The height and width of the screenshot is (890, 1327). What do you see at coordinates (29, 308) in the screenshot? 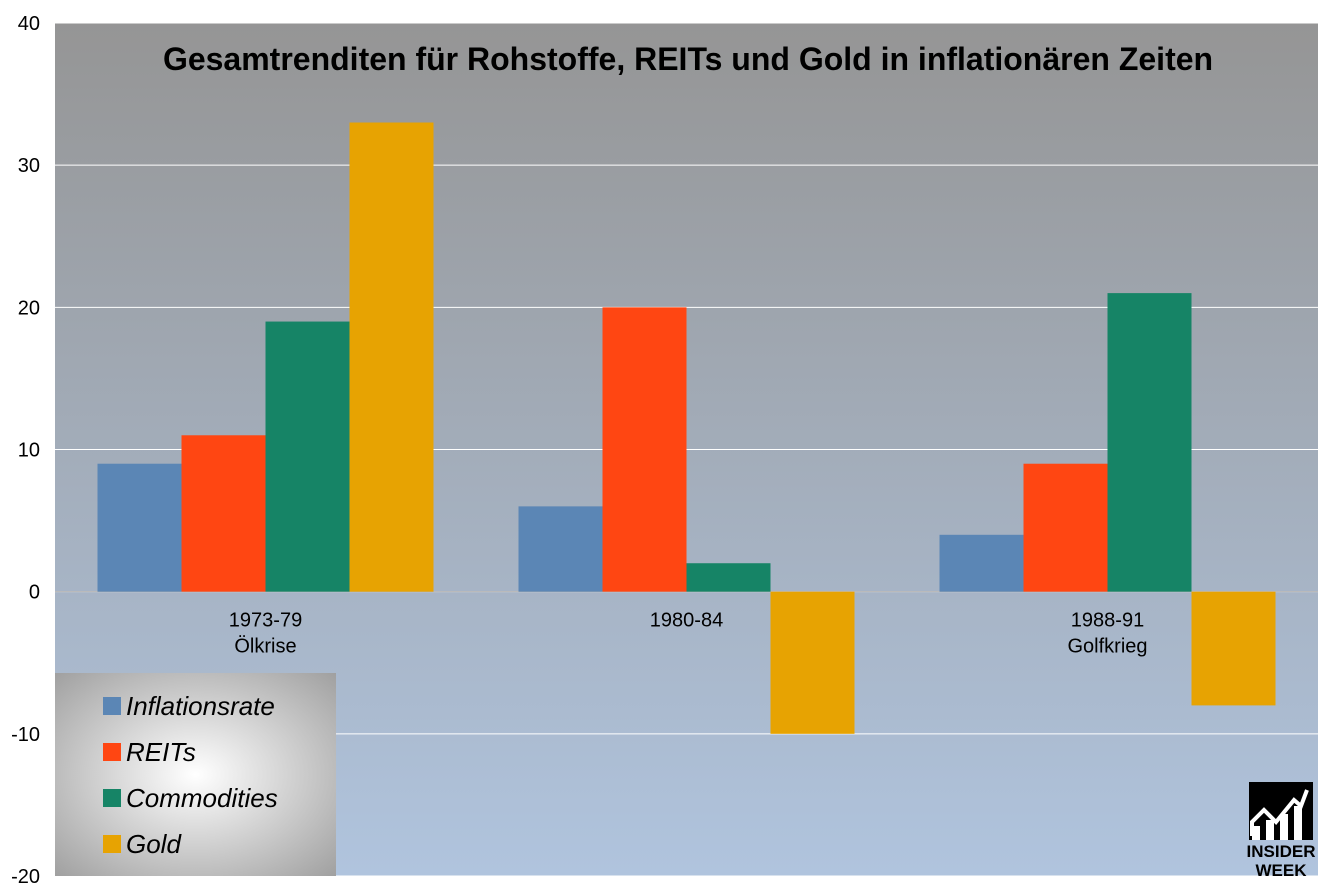
I see `y-tick-label: 20` at bounding box center [29, 308].